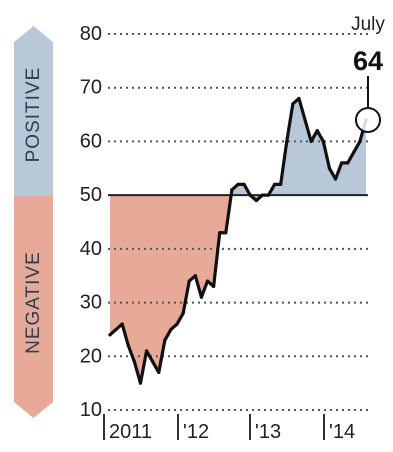 Image resolution: width=393 pixels, height=452 pixels. I want to click on y-tick-label-80: 80, so click(91, 34).